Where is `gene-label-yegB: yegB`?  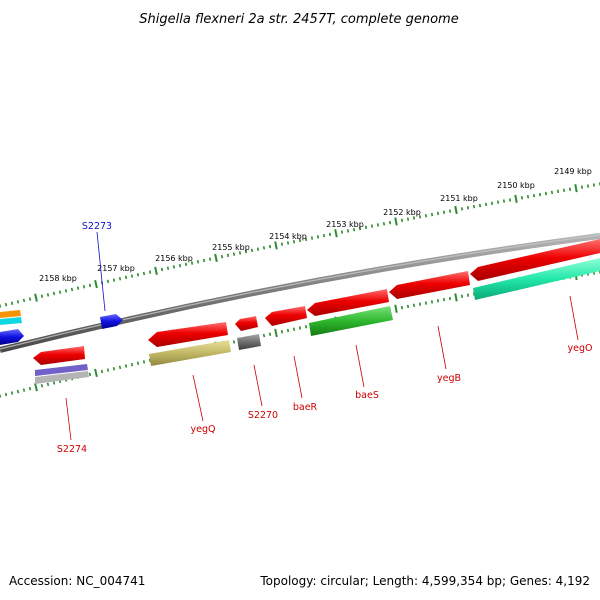 gene-label-yegB: yegB is located at coordinates (449, 378).